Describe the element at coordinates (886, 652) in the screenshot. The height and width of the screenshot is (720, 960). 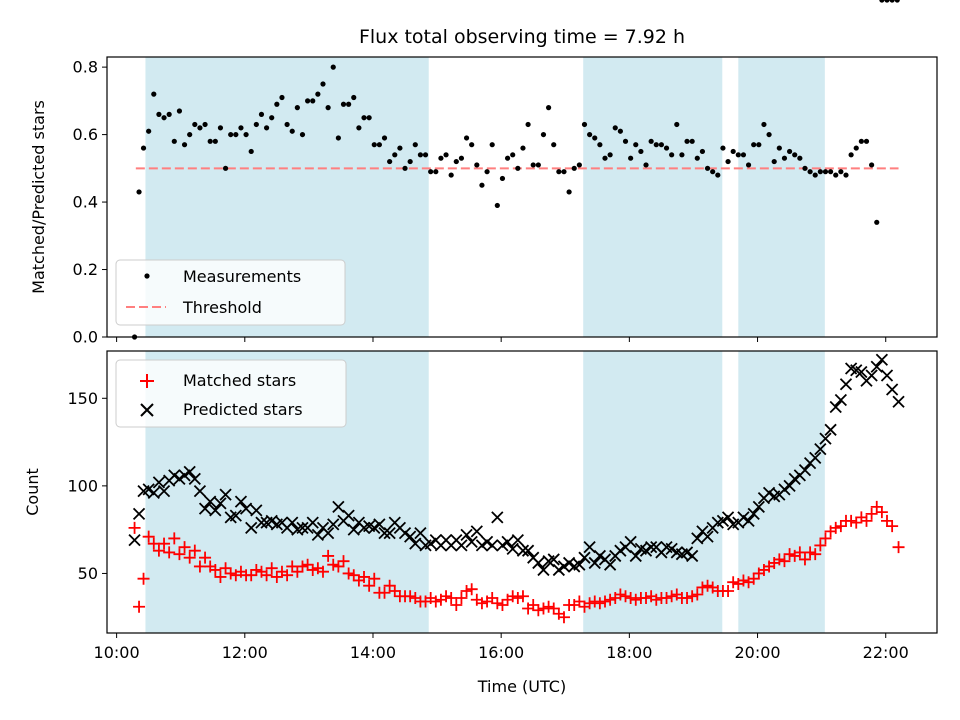
I see `x-tick-label: 22:00` at that location.